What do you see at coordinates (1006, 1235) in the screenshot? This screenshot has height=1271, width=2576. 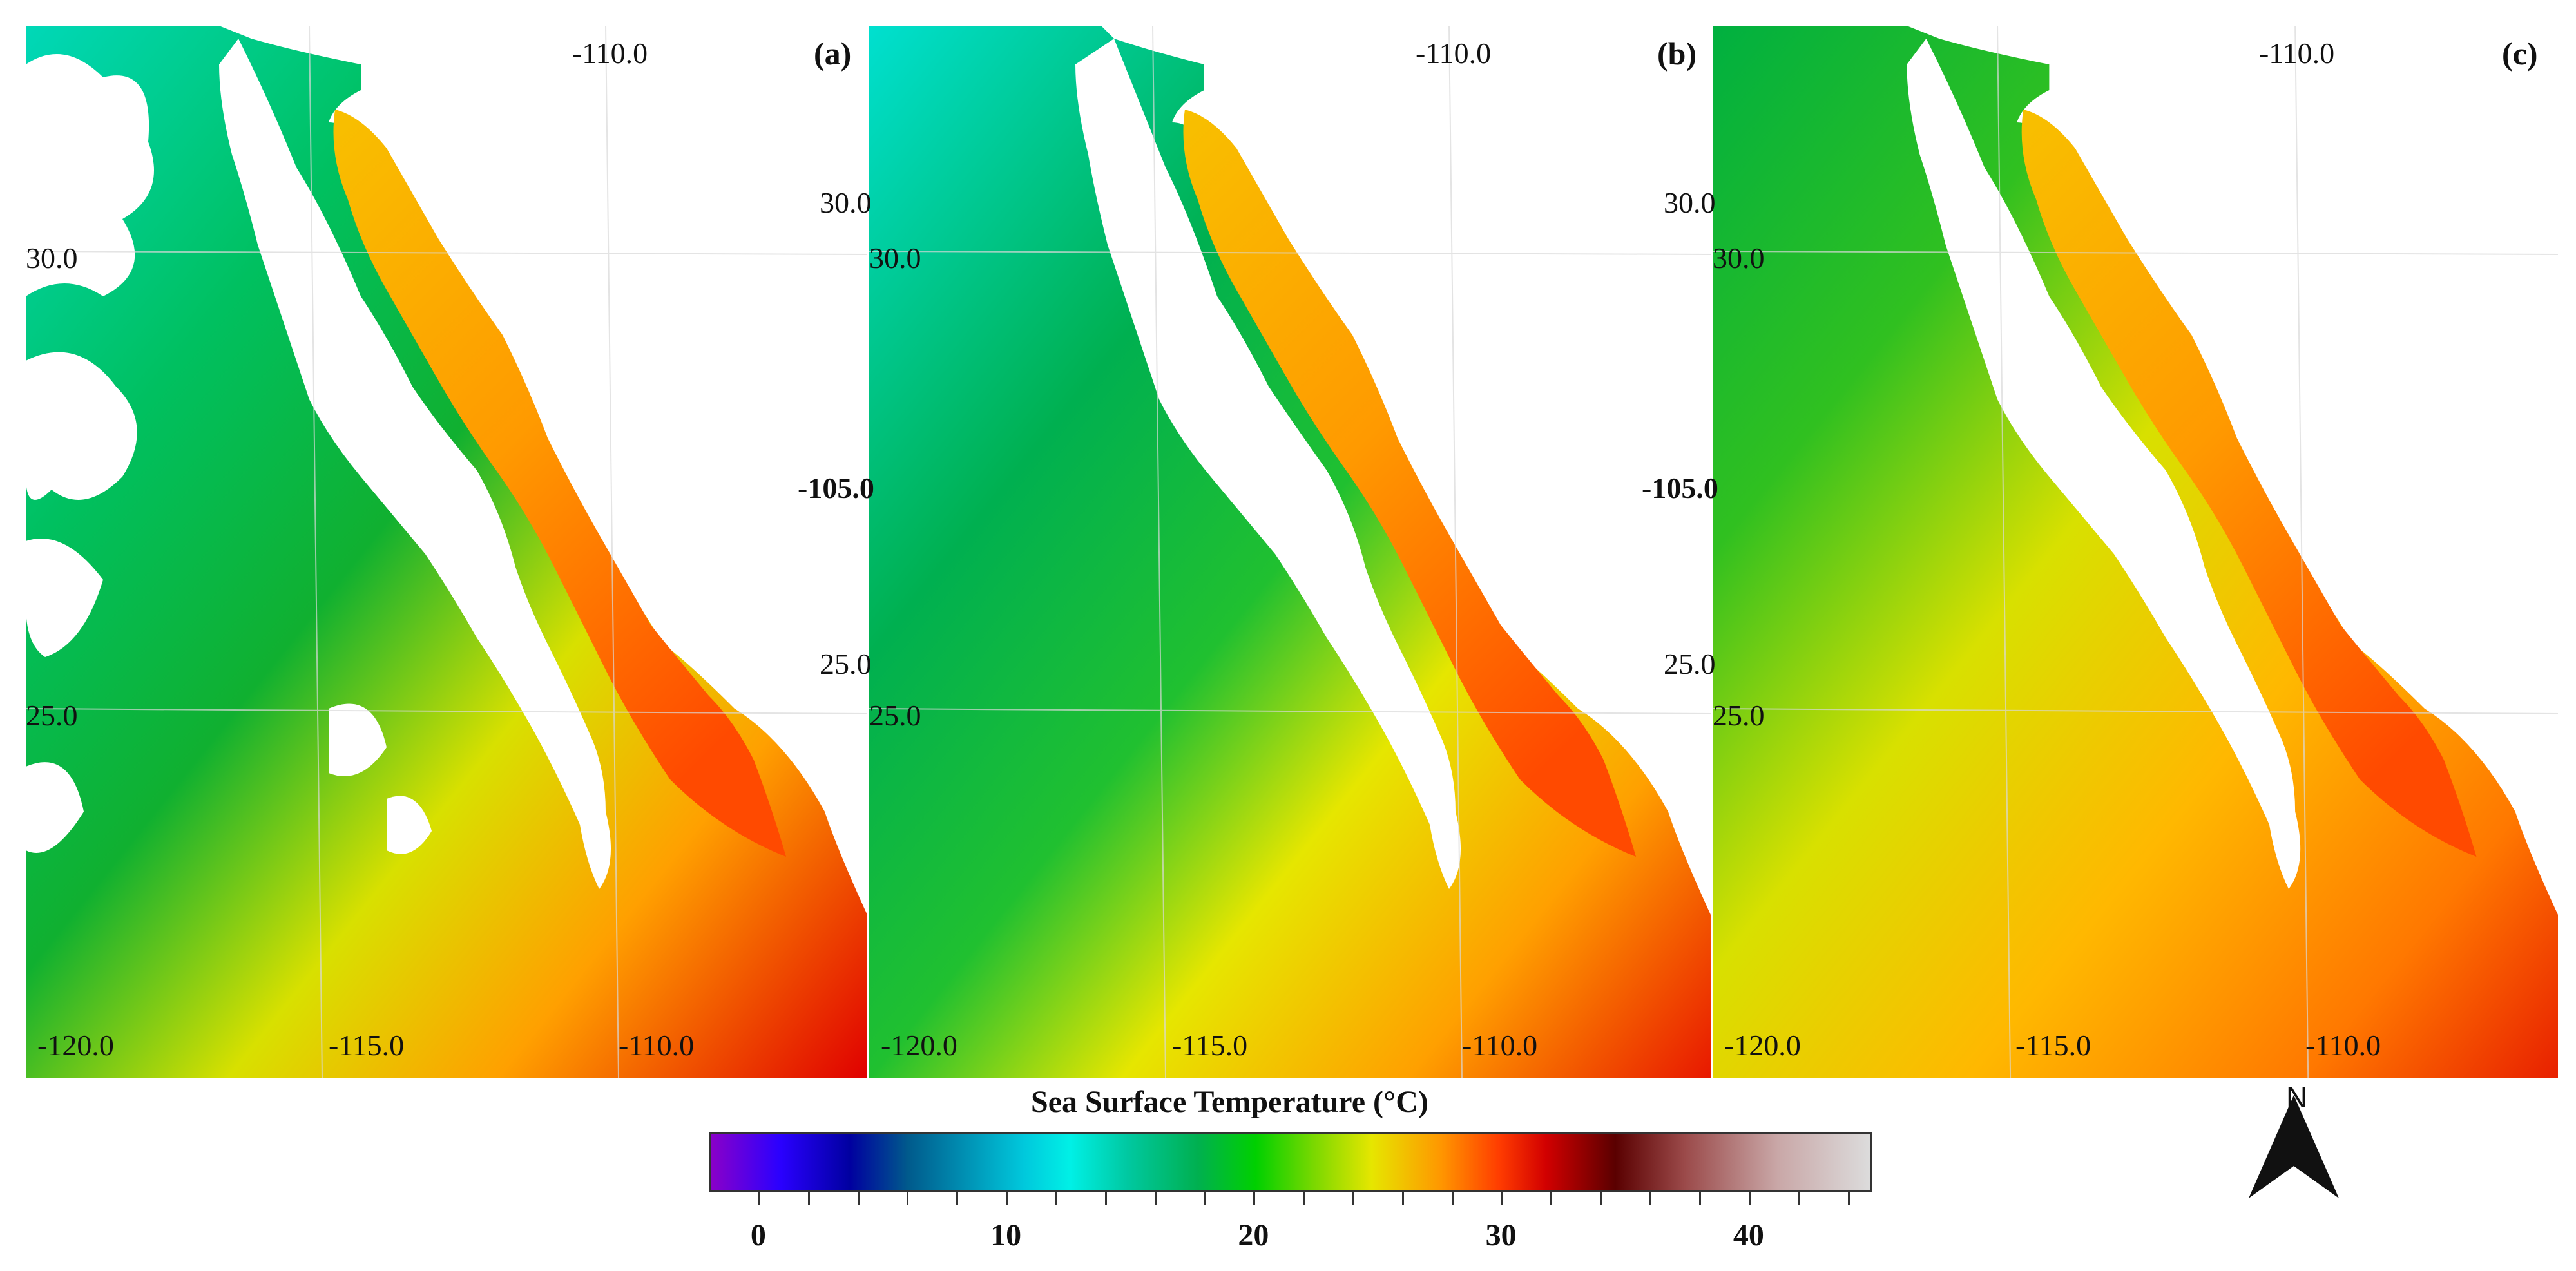 I see `colorbar-tick-label: 10` at bounding box center [1006, 1235].